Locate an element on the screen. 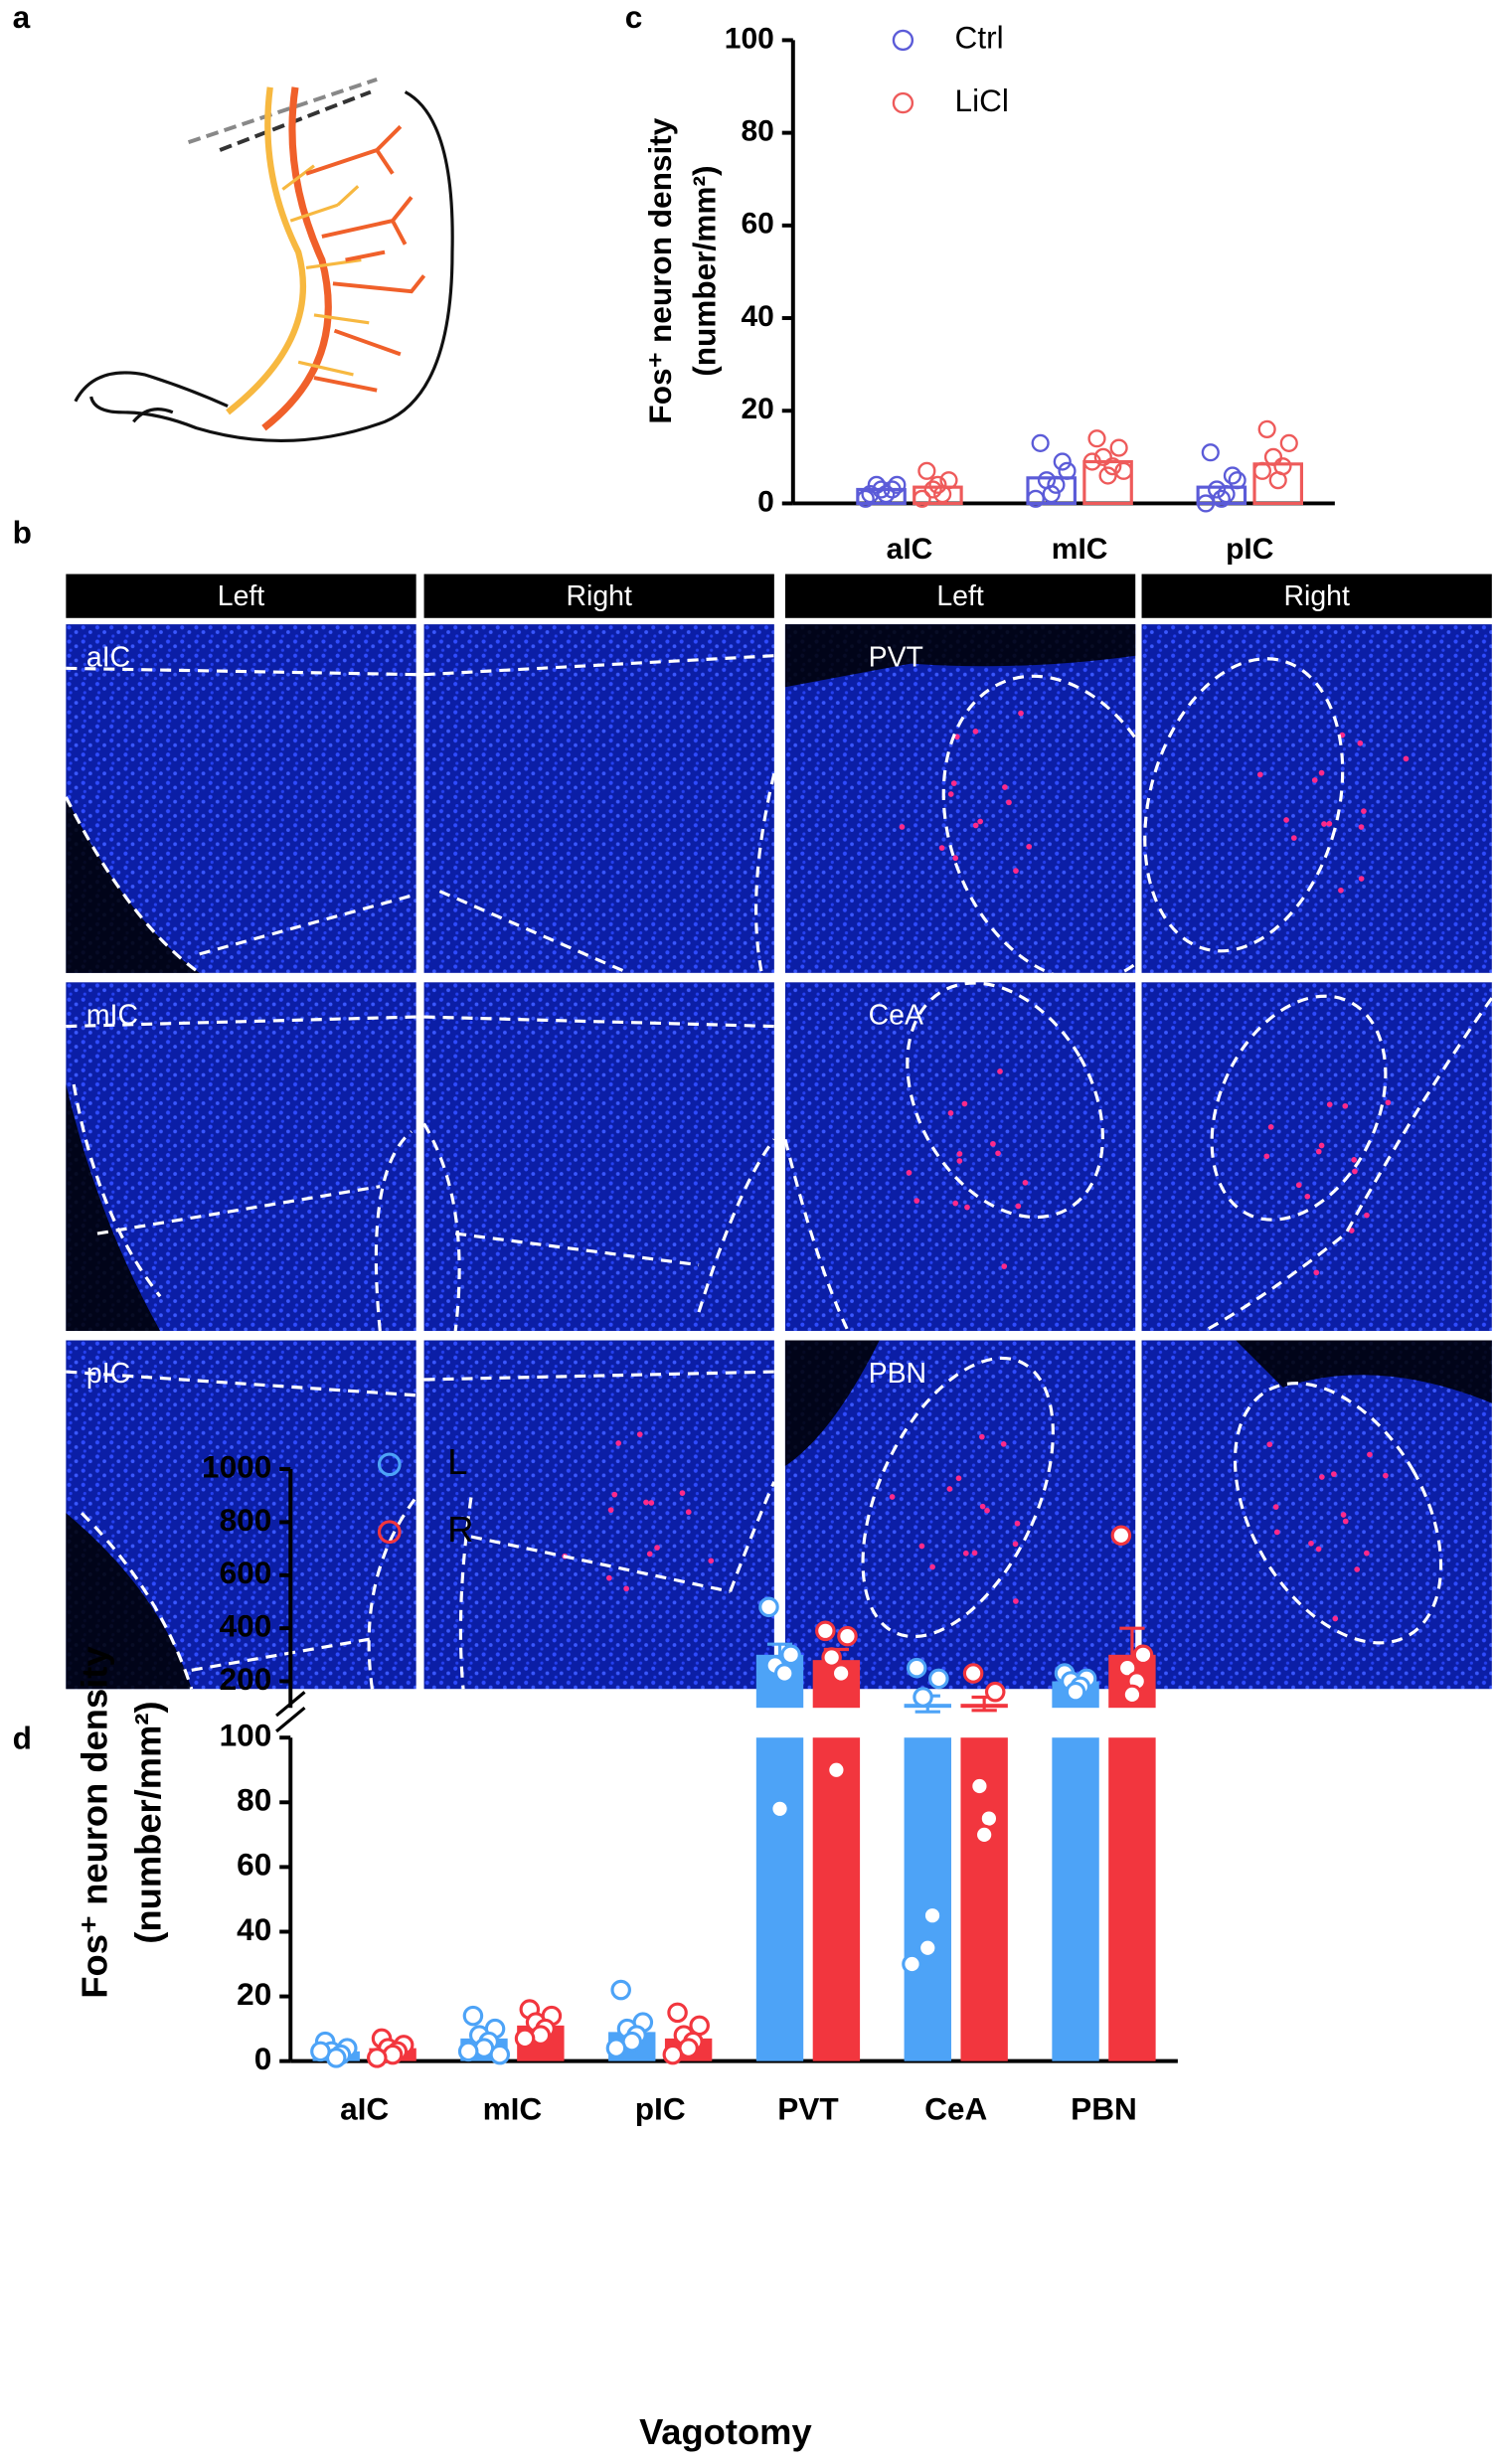 The height and width of the screenshot is (2464, 1495). micrograph: aIC is located at coordinates (241, 800).